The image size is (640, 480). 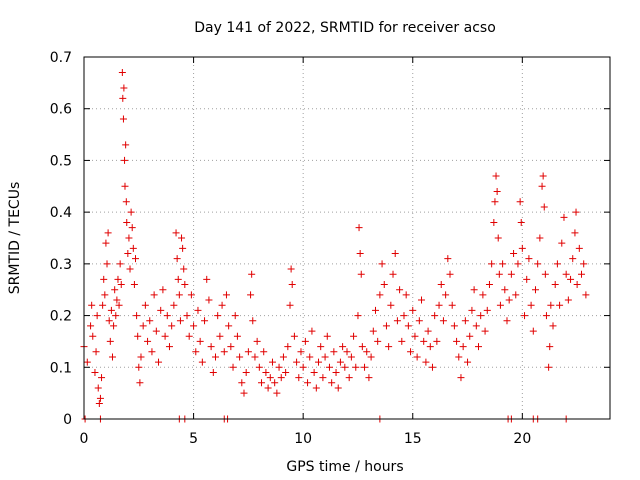 I want to click on x-tick-label: 15, so click(x=413, y=439).